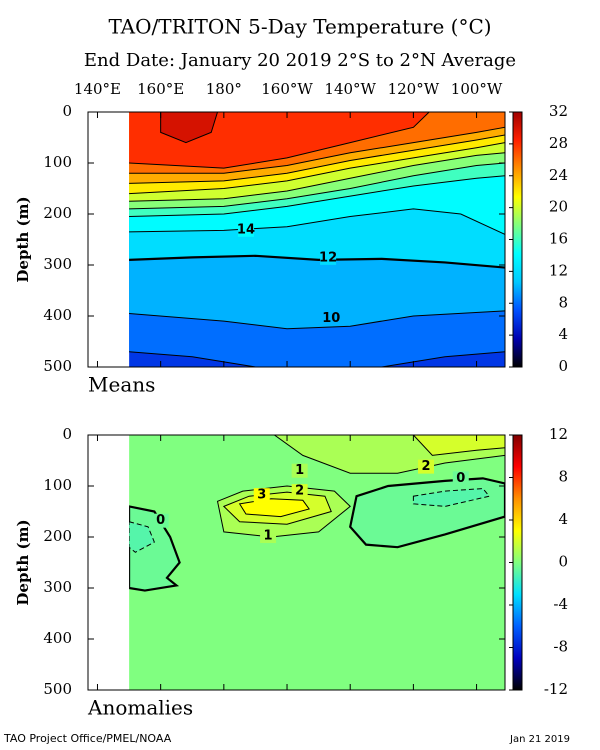 The height and width of the screenshot is (750, 600). I want to click on x-tick-label: 140°E, so click(97, 89).